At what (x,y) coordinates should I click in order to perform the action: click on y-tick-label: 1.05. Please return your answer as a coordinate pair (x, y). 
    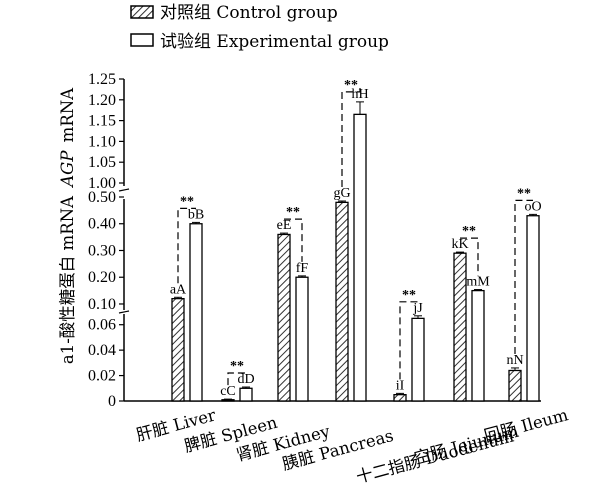
    Looking at the image, I should click on (102, 162).